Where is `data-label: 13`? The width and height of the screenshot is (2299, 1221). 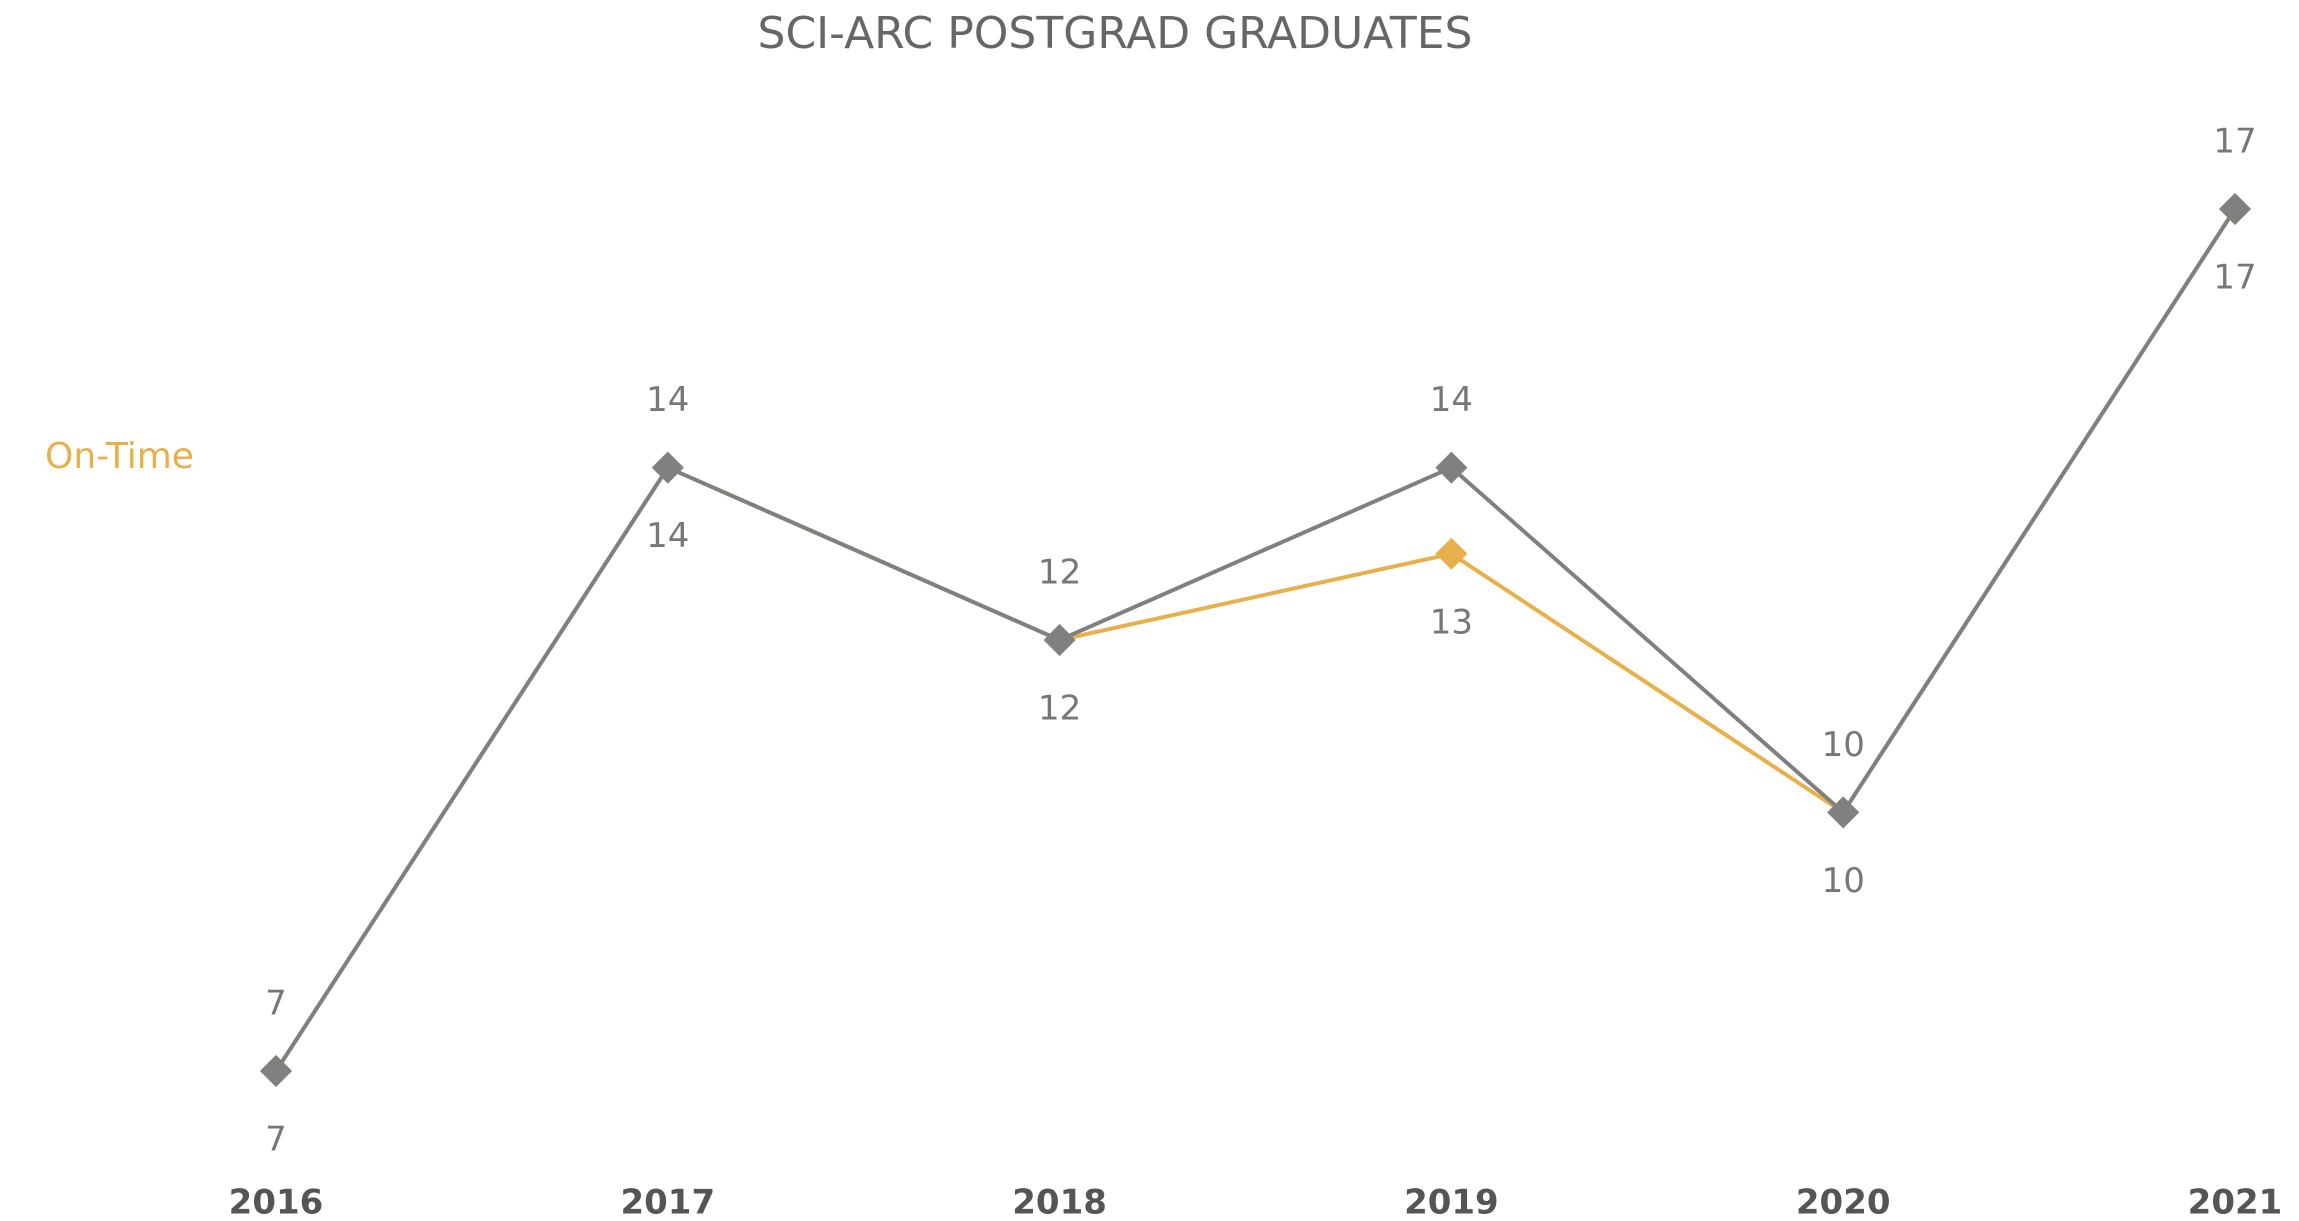 data-label: 13 is located at coordinates (1451, 622).